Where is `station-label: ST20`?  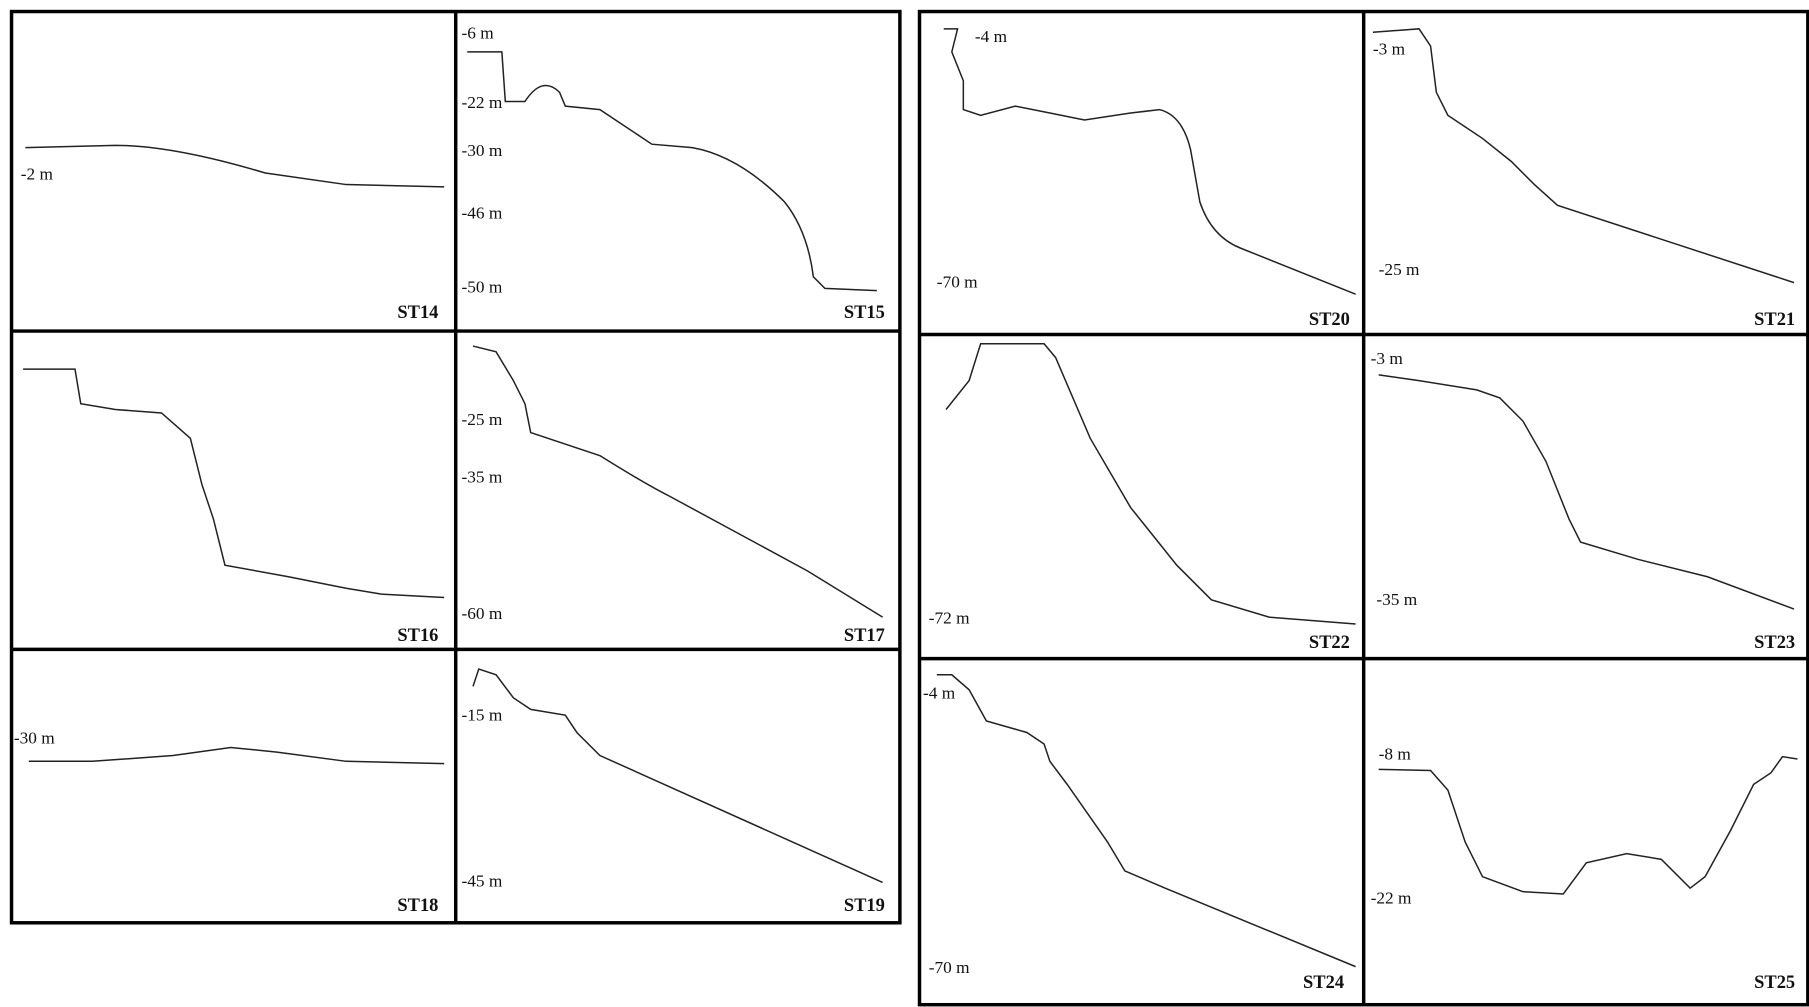 station-label: ST20 is located at coordinates (1329, 319).